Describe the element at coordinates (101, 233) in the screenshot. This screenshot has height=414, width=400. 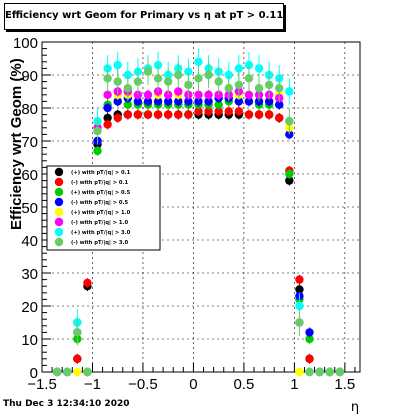
I see `legend-entry-label: (+) with pT/|q| > 3.0` at that location.